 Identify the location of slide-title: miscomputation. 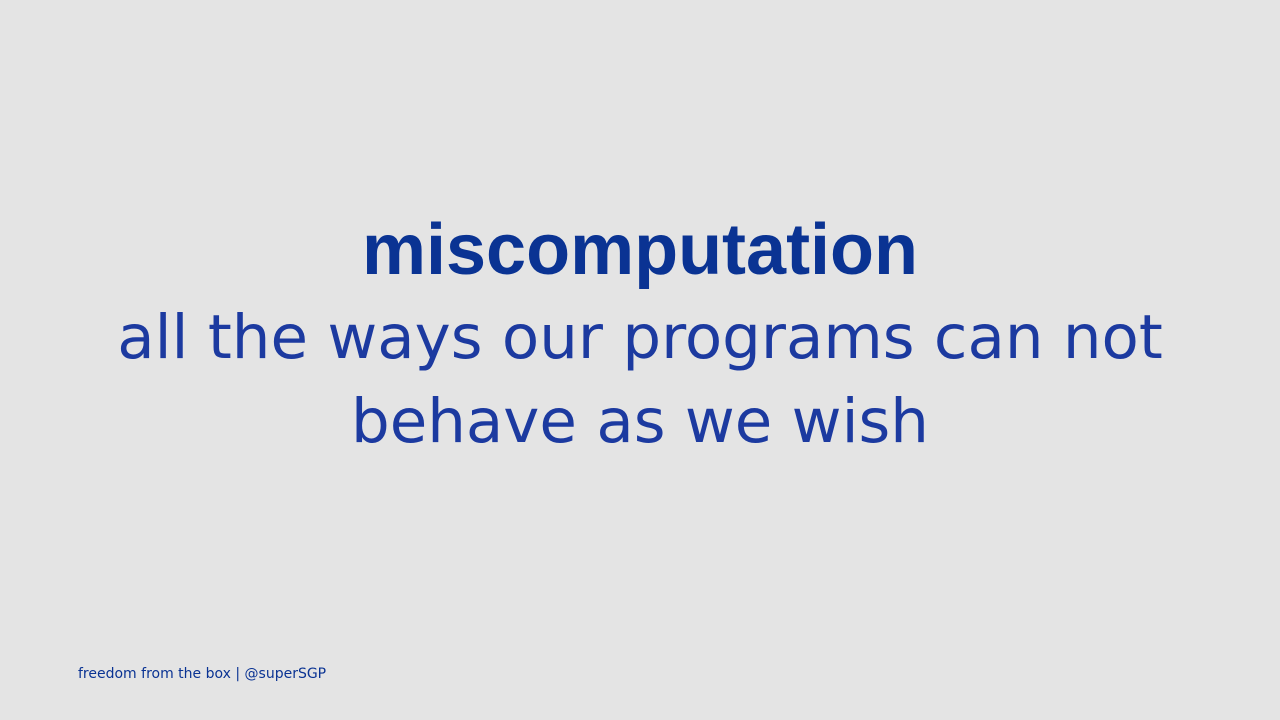
(640, 250).